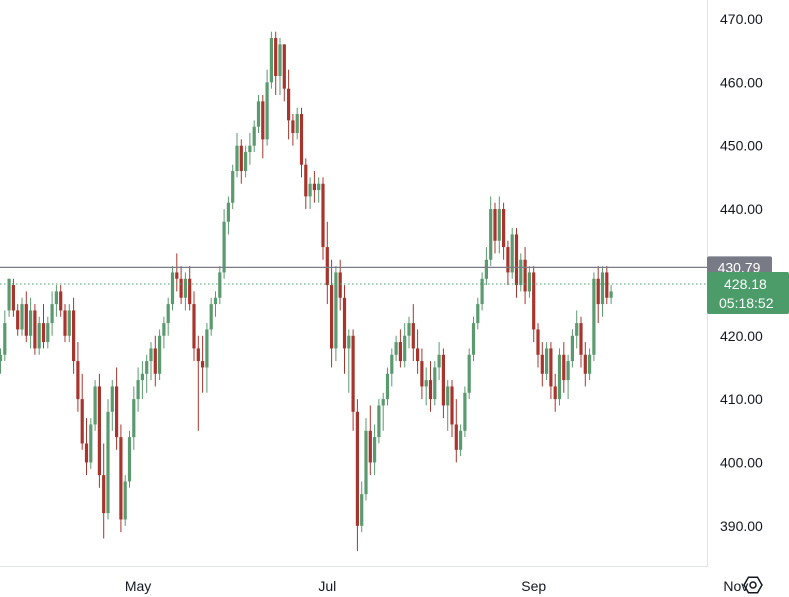 This screenshot has width=789, height=597. Describe the element at coordinates (327, 586) in the screenshot. I see `time-tick-label: Jul` at that location.